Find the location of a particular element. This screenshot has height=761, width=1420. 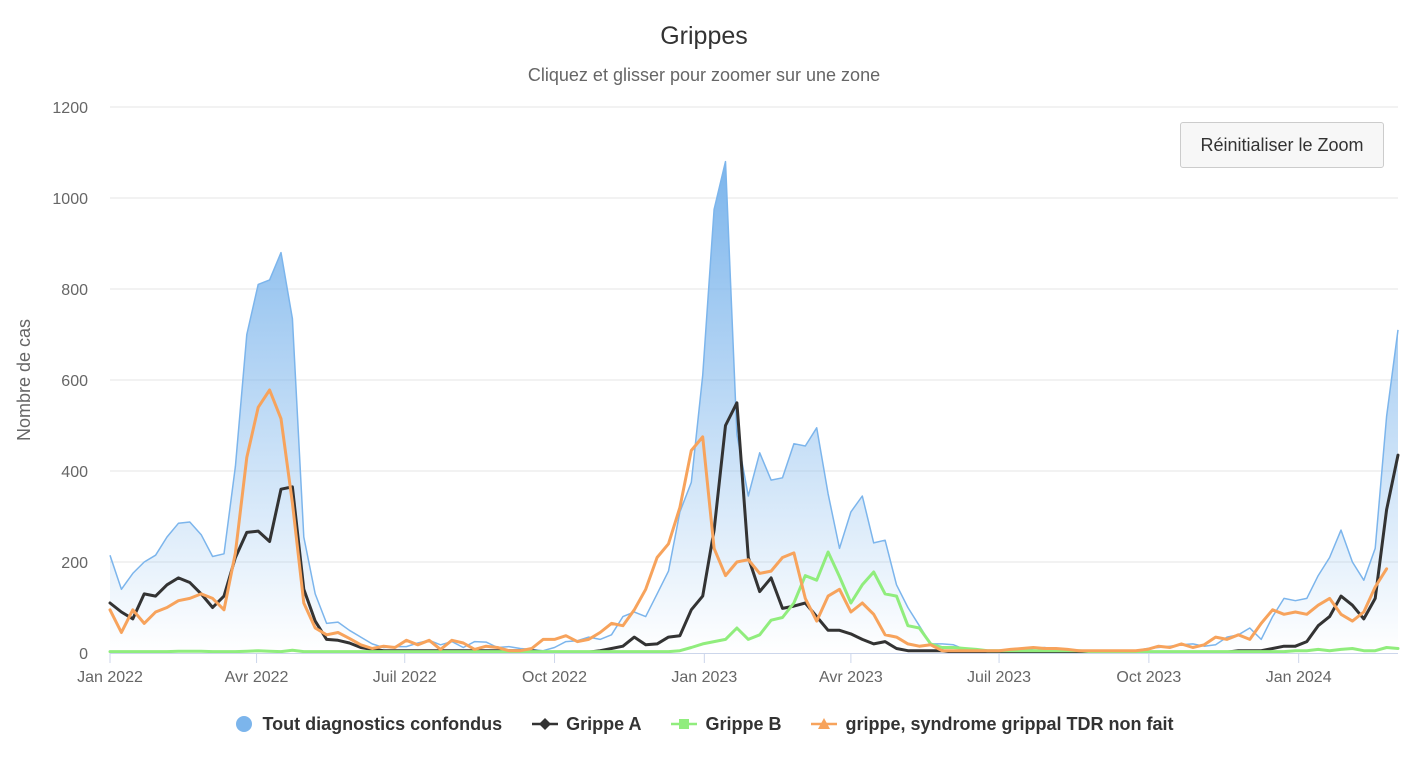

legend-label: Tout diagnostics confondus is located at coordinates (382, 723).